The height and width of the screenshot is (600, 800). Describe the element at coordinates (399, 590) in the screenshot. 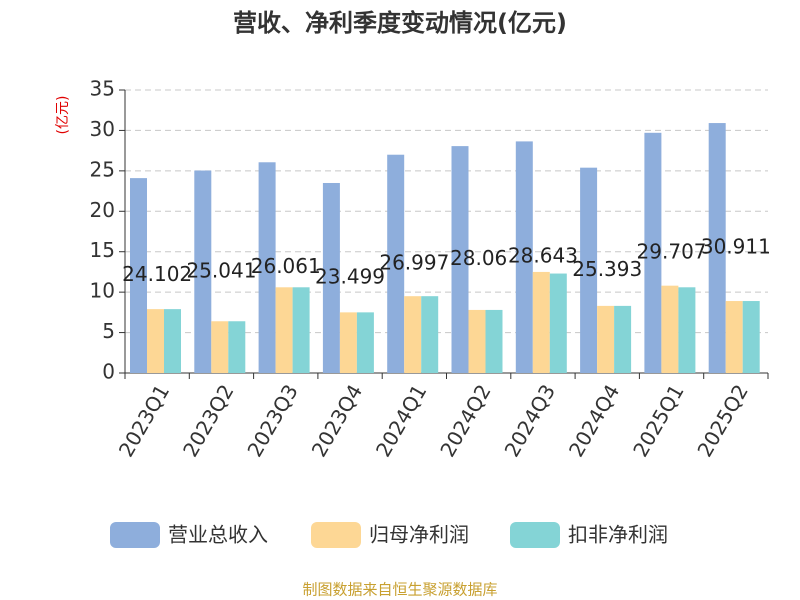

I see `source-note: 制图数据来自恒生聚源数据库` at that location.